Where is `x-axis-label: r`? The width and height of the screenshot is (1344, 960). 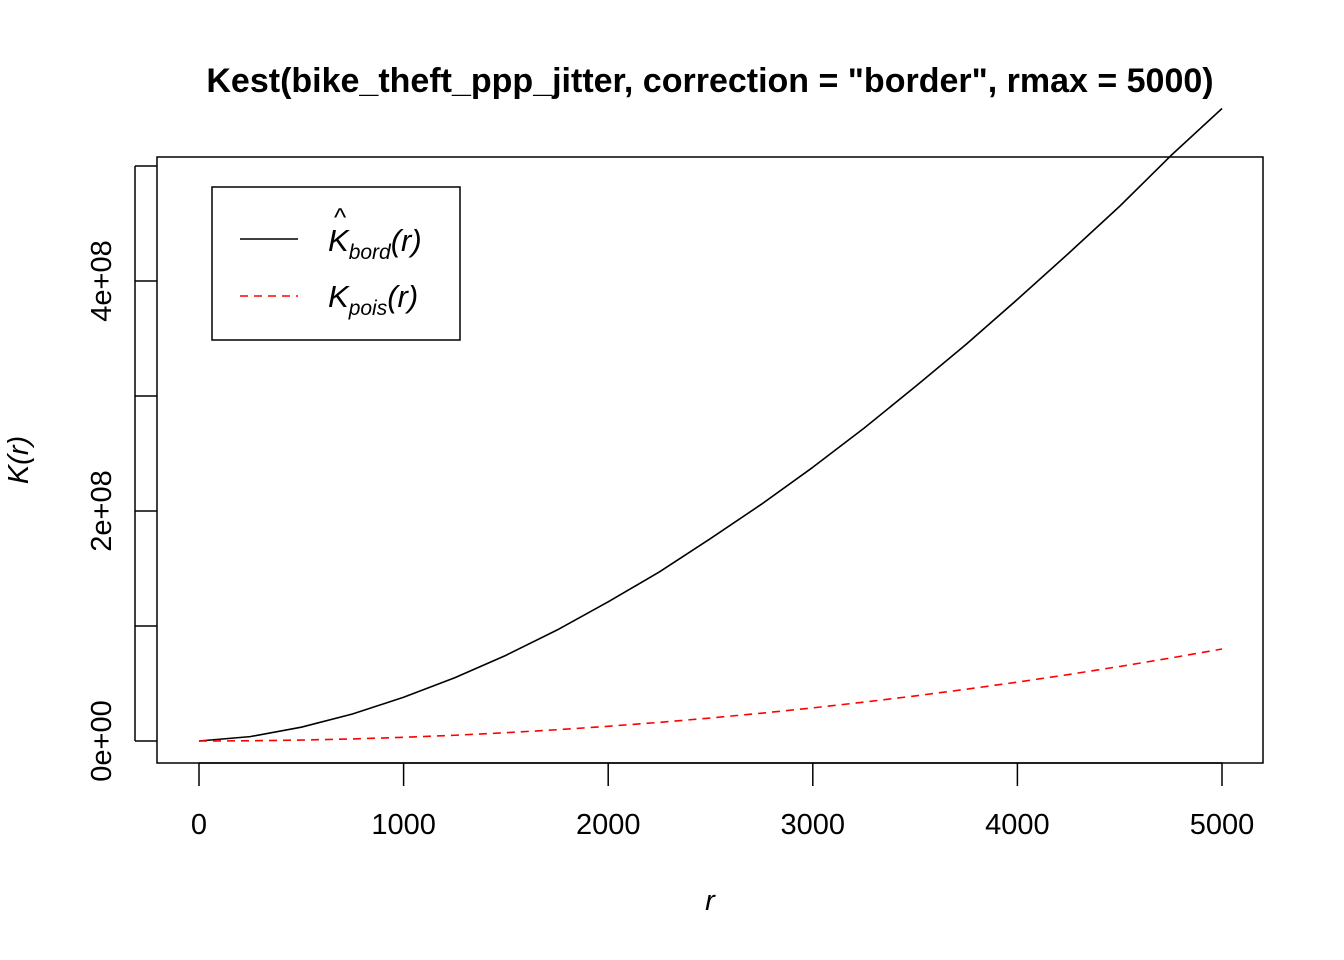
x-axis-label: r is located at coordinates (710, 901).